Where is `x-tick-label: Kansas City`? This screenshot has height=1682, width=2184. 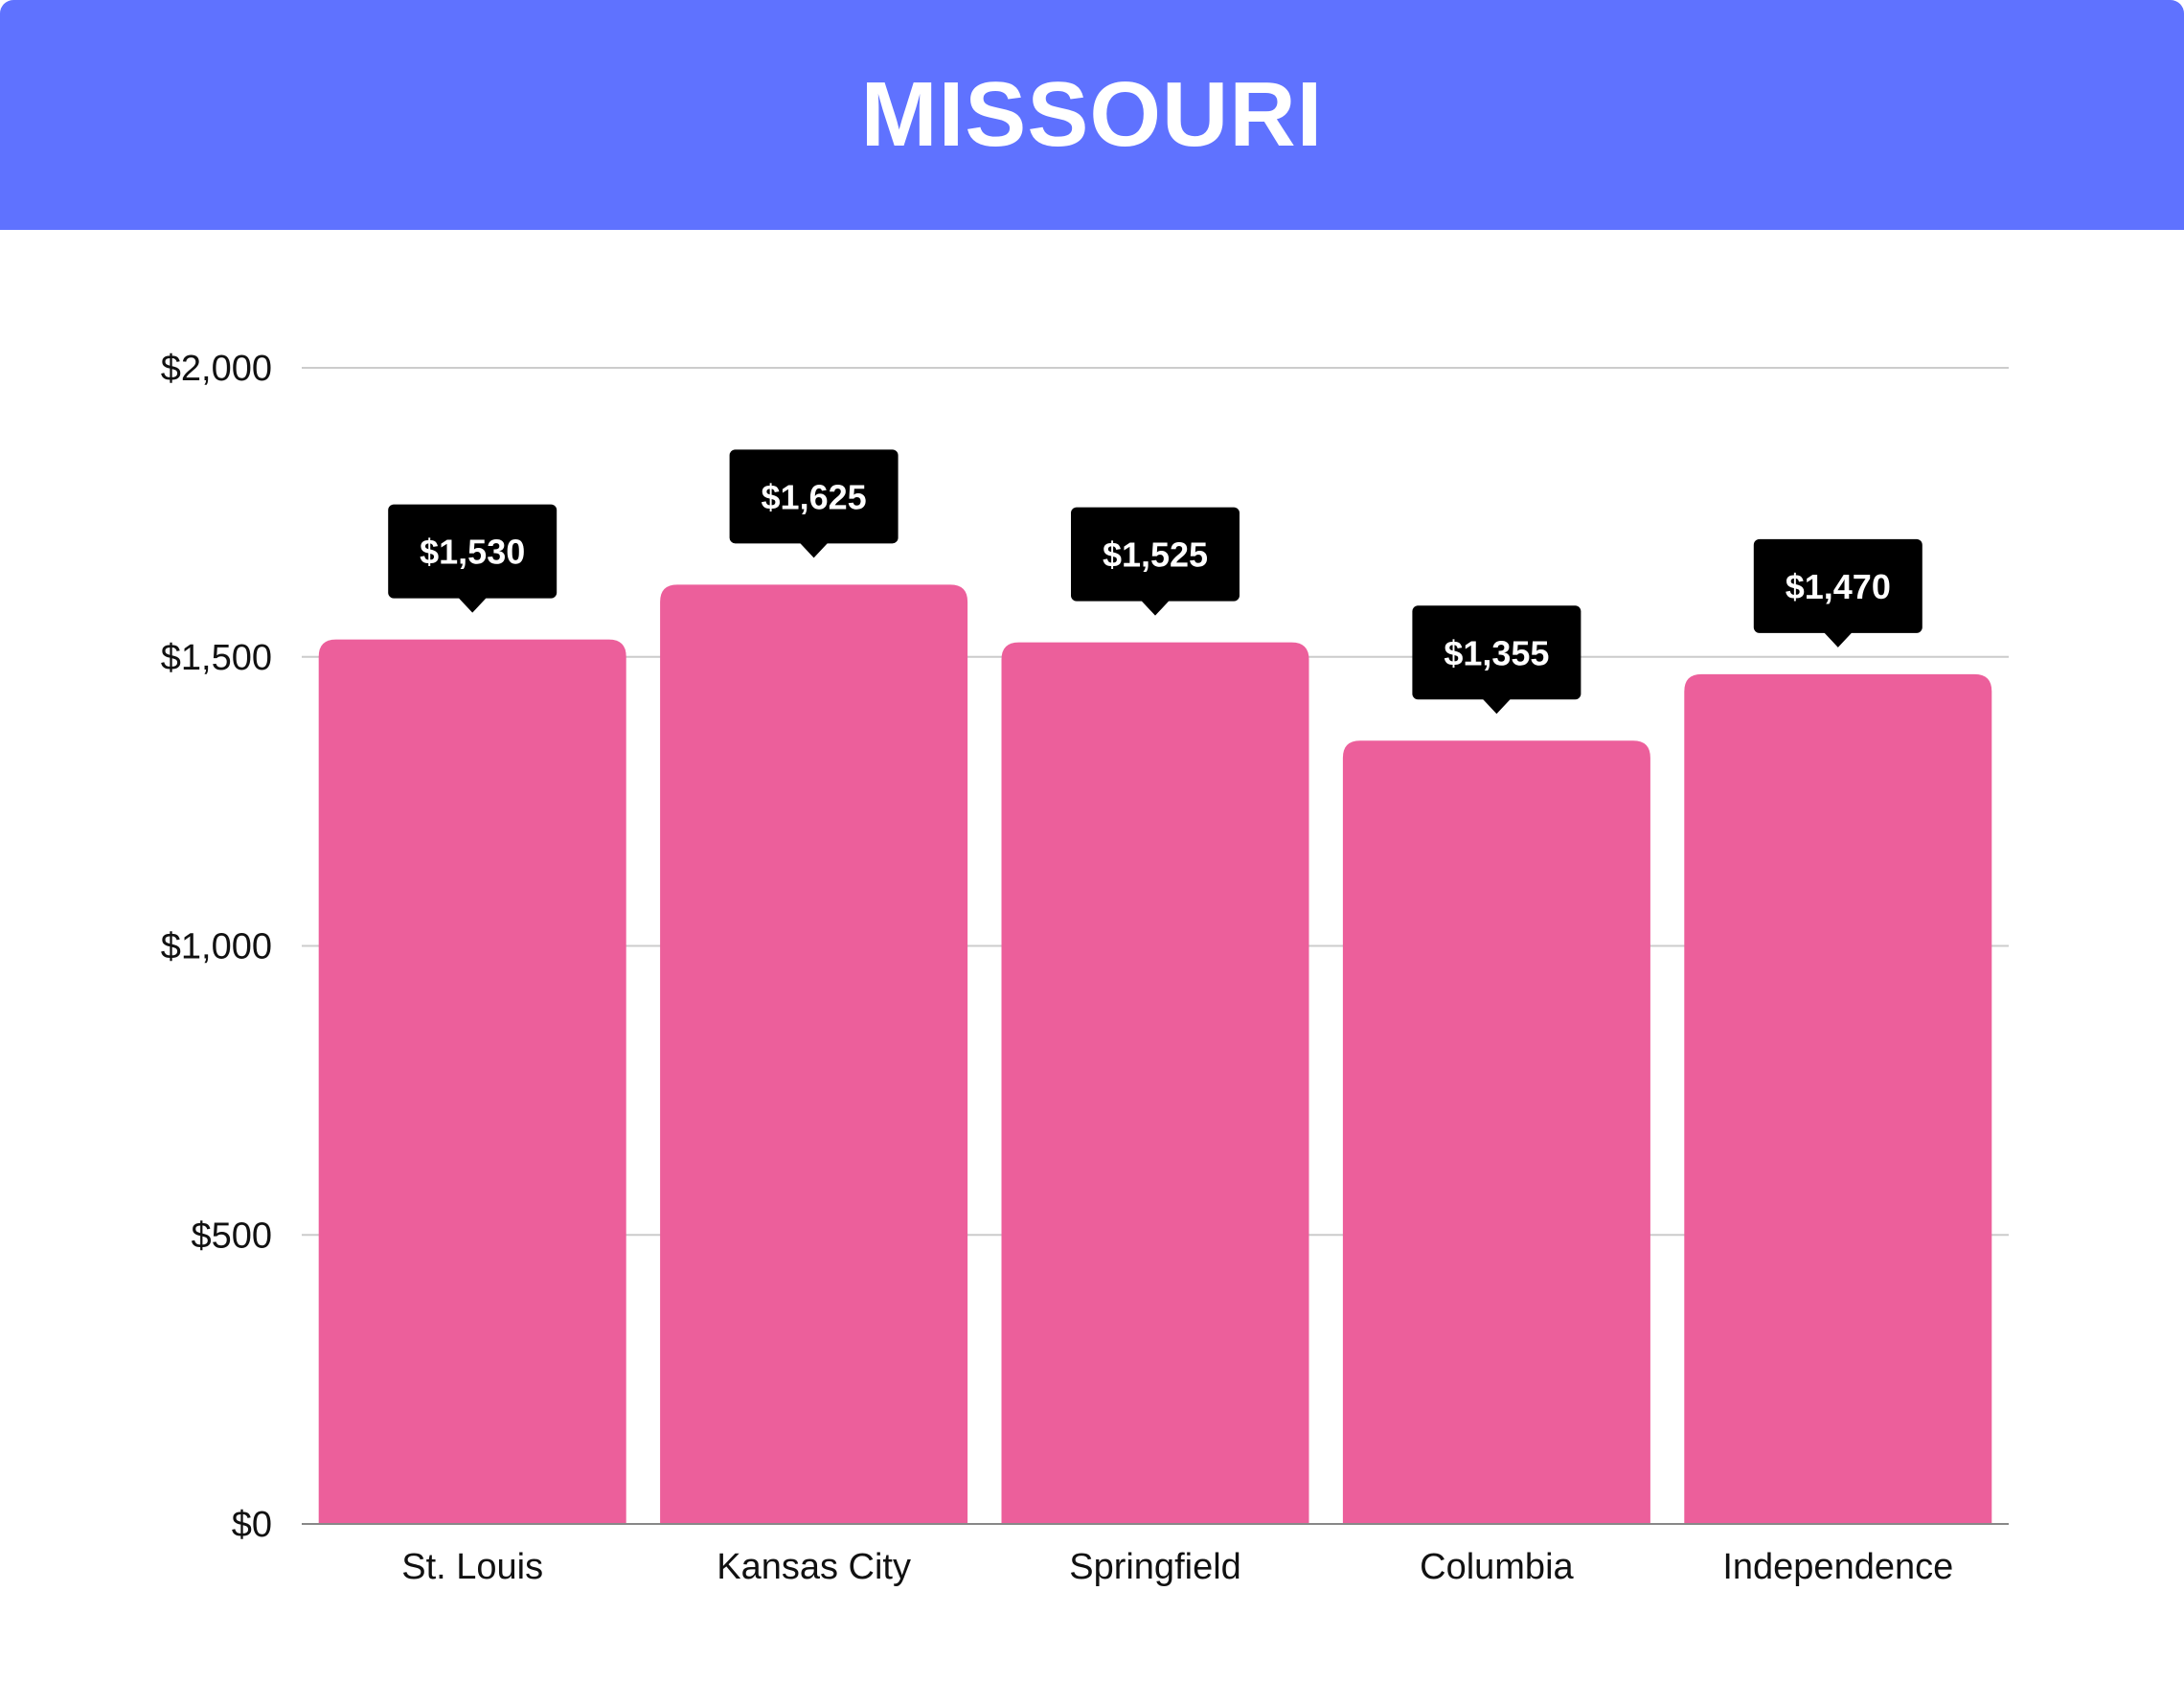 x-tick-label: Kansas City is located at coordinates (814, 1567).